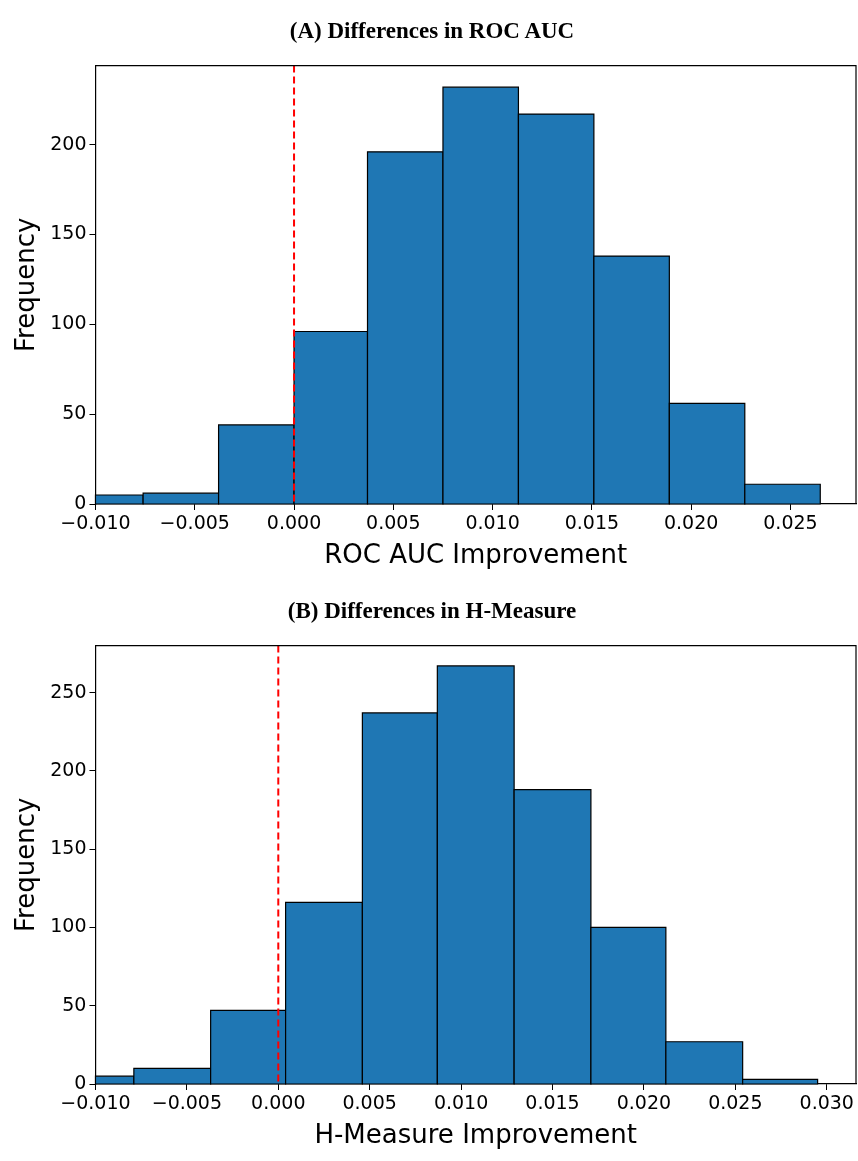  What do you see at coordinates (432, 30) in the screenshot?
I see `chart-title: (A) Differences in ROC AUC` at bounding box center [432, 30].